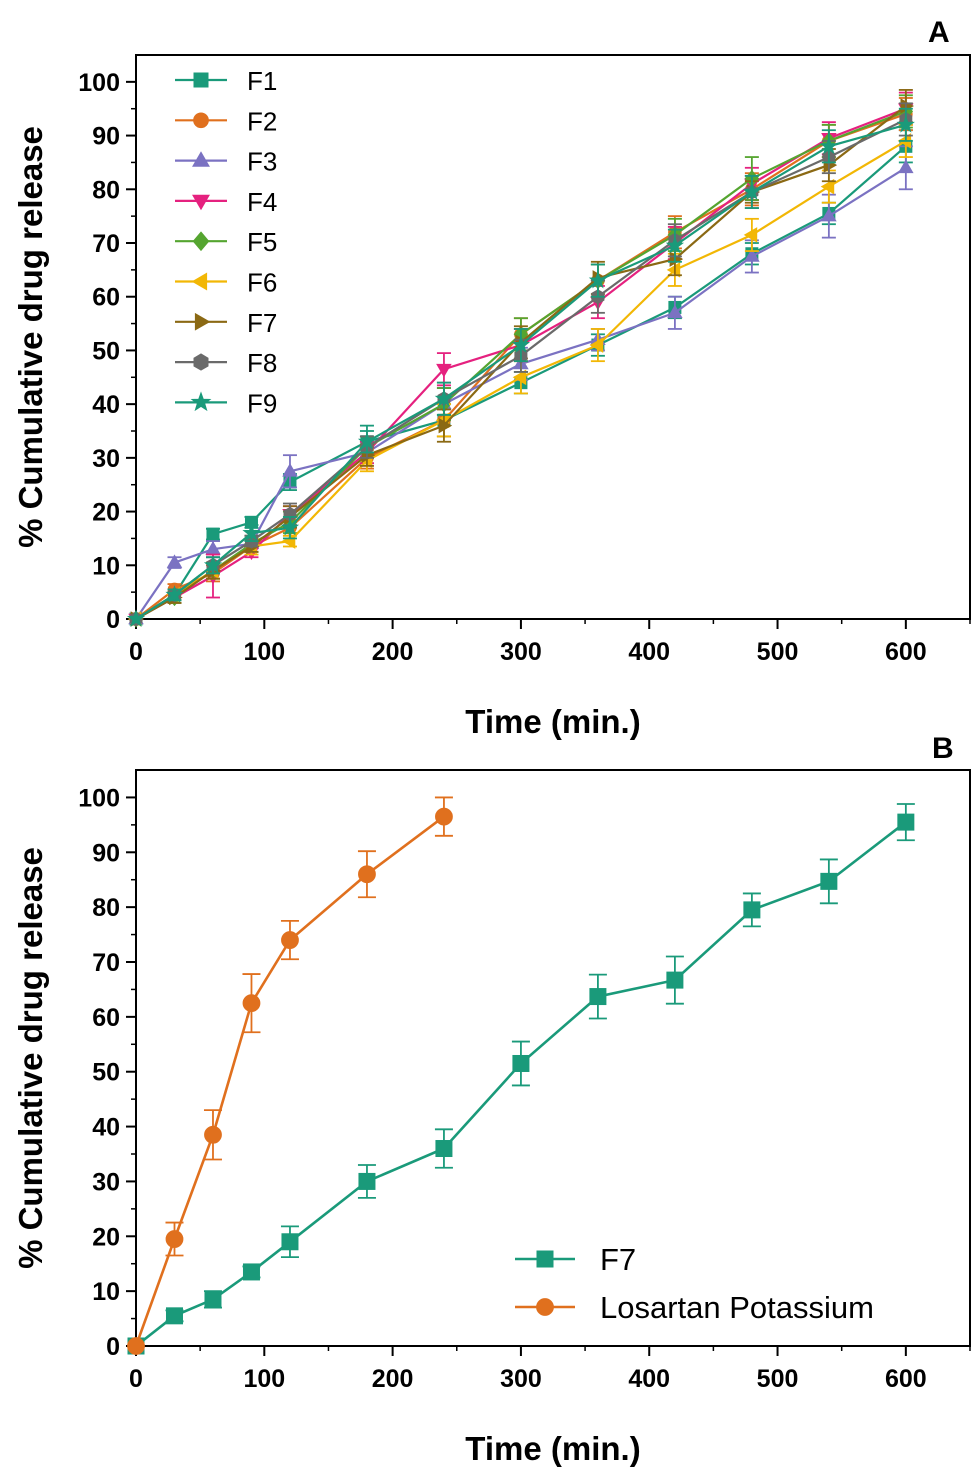 Image resolution: width=980 pixels, height=1475 pixels. Describe the element at coordinates (106, 1018) in the screenshot. I see `panel-b-y-tick-label: 60` at that location.